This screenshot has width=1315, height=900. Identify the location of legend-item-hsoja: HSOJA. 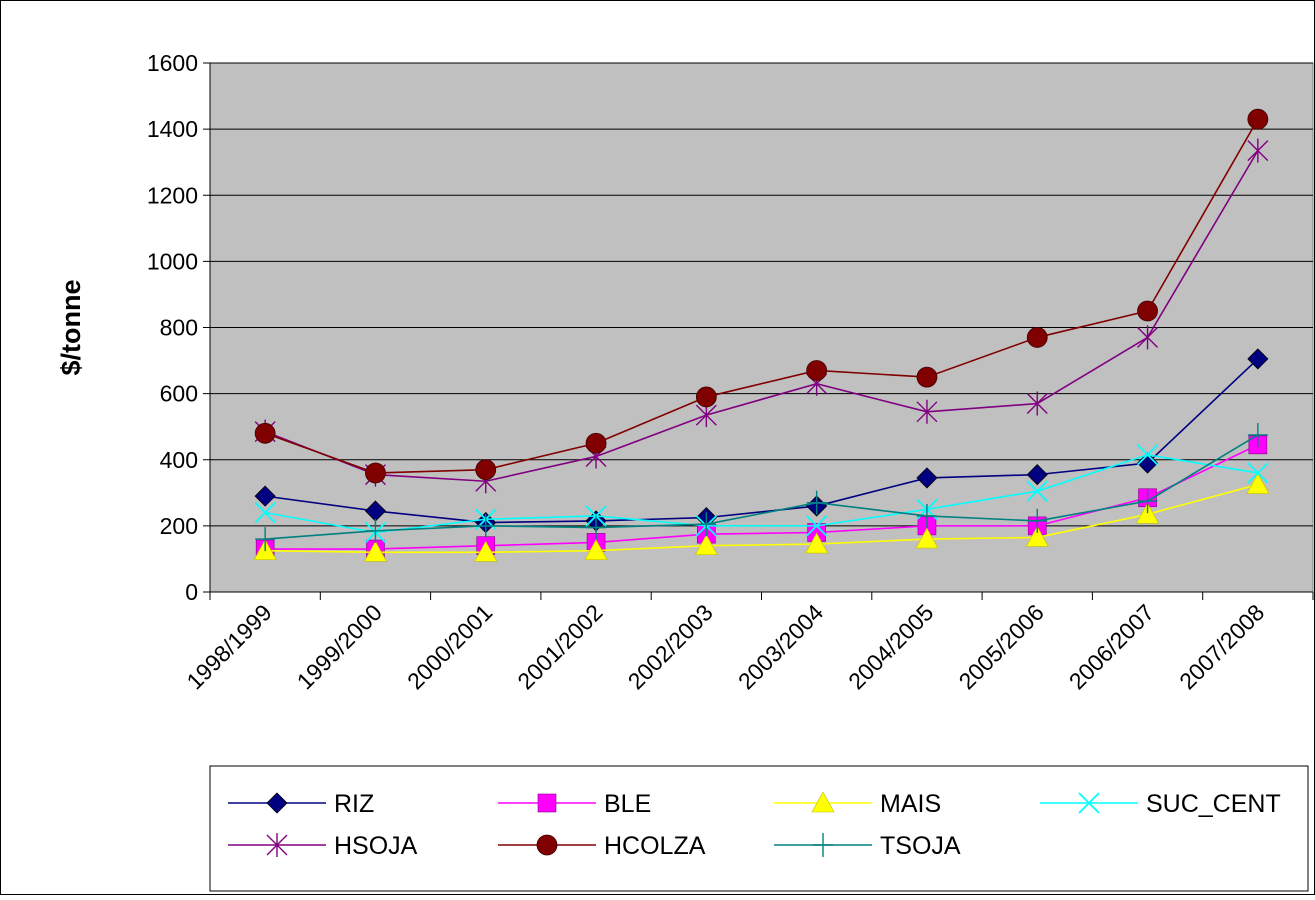
(323, 846).